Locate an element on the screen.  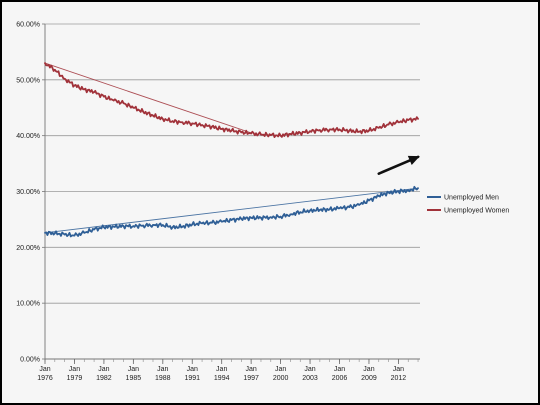
x-tick-label-year: 1985 is located at coordinates (134, 378).